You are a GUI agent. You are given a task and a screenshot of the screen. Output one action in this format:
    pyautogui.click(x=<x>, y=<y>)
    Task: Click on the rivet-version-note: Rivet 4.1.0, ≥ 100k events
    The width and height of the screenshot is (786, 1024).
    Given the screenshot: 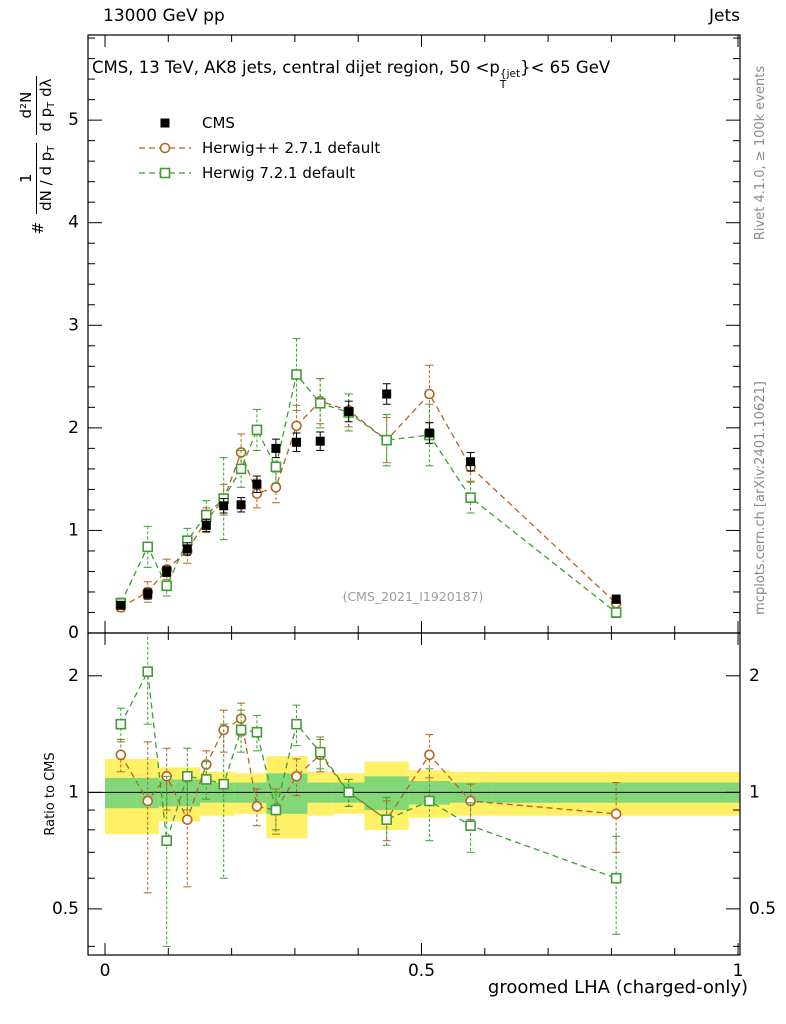 What is the action you would take?
    pyautogui.click(x=760, y=153)
    